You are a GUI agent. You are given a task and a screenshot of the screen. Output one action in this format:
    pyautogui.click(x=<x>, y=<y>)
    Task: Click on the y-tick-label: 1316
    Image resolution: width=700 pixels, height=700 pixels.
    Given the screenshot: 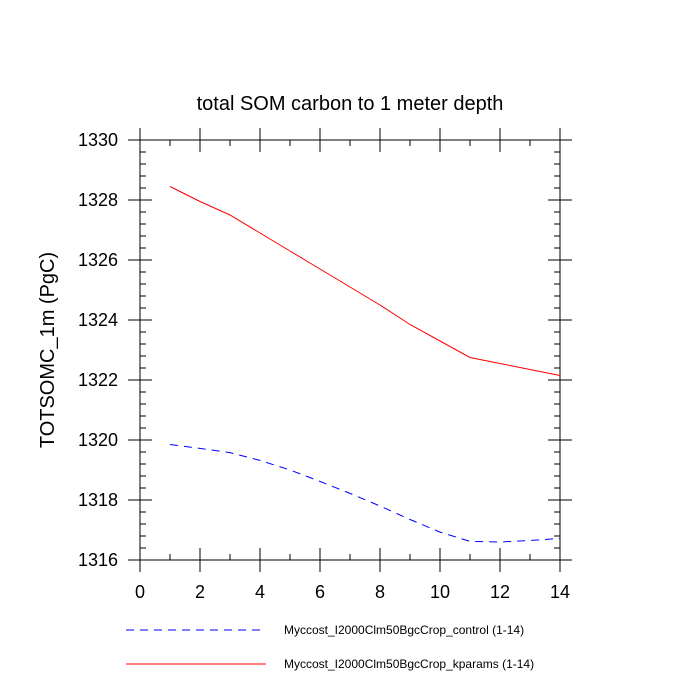 What is the action you would take?
    pyautogui.click(x=98, y=560)
    